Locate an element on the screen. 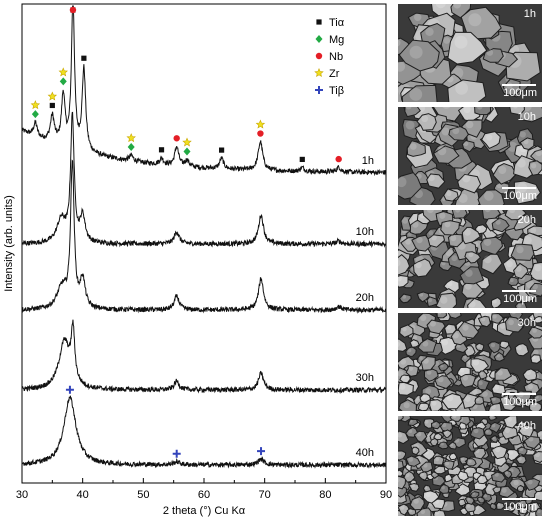 Image resolution: width=550 pixels, height=520 pixels. sem-panel-30h: 30h 100μm is located at coordinates (470, 362).